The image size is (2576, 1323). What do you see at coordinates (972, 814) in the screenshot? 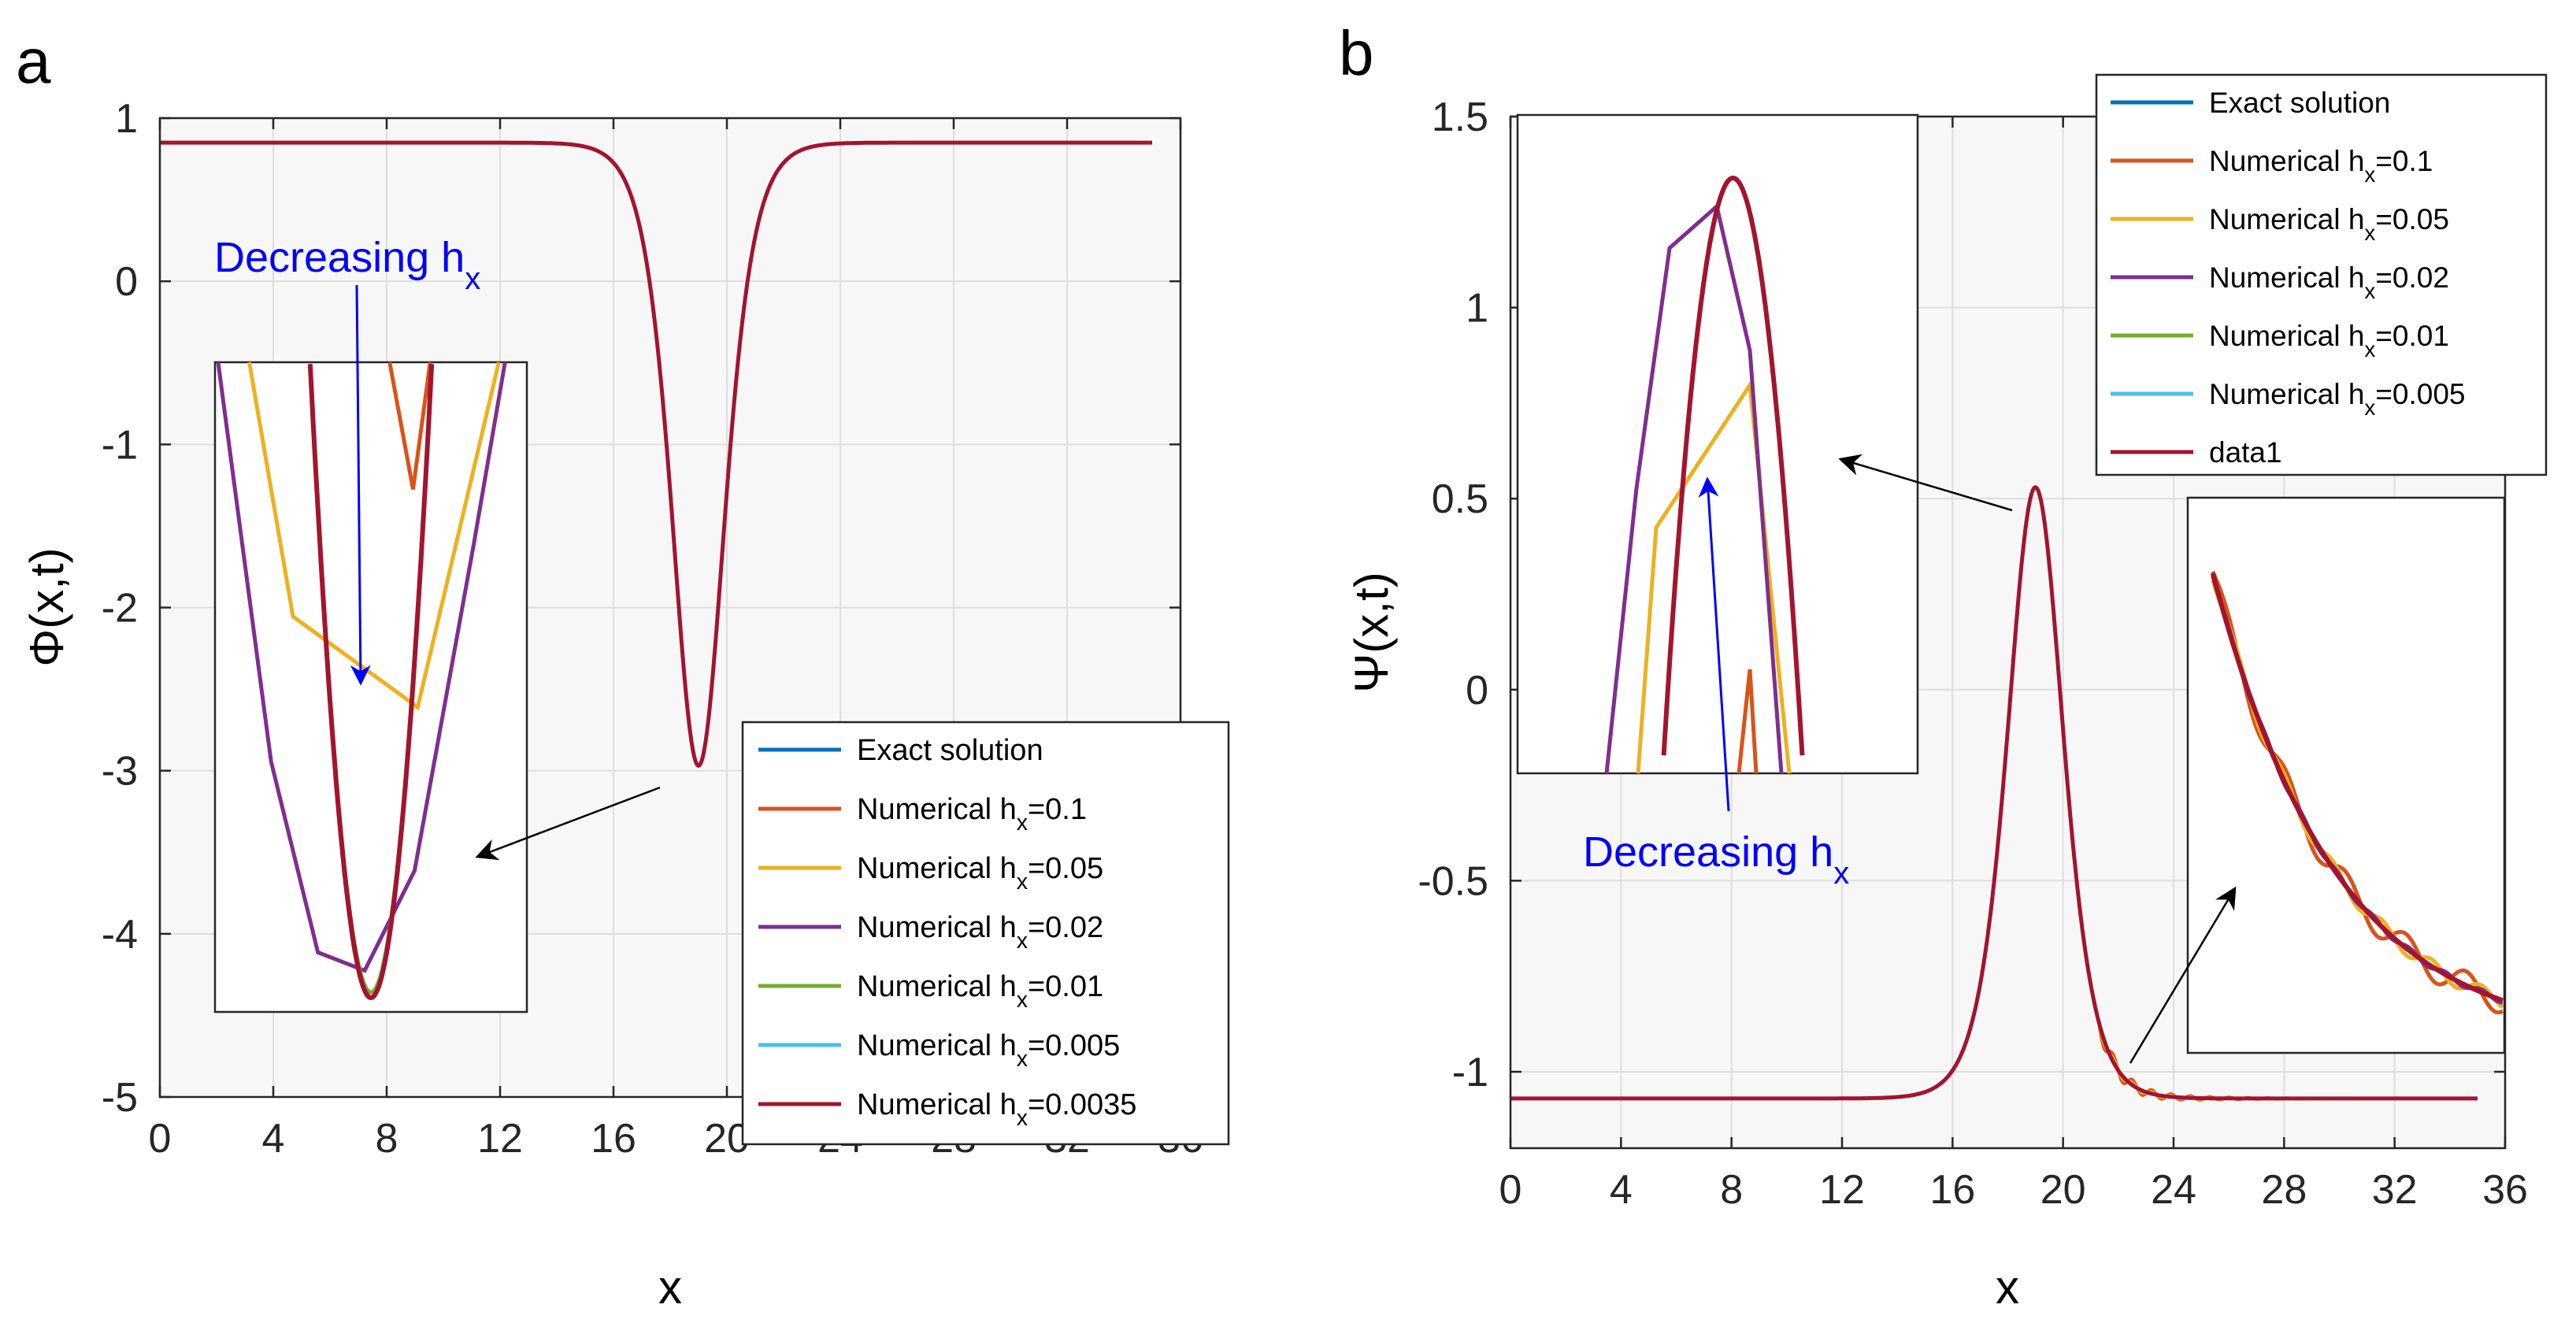
I see `panel-a-legend-label-1: Numerical hx=0.1` at bounding box center [972, 814].